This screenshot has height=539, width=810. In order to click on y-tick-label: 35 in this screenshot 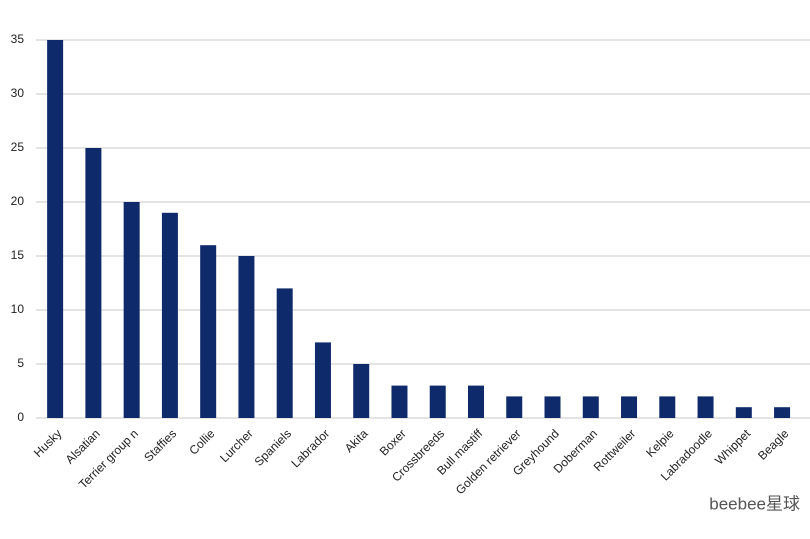, I will do `click(18, 39)`.